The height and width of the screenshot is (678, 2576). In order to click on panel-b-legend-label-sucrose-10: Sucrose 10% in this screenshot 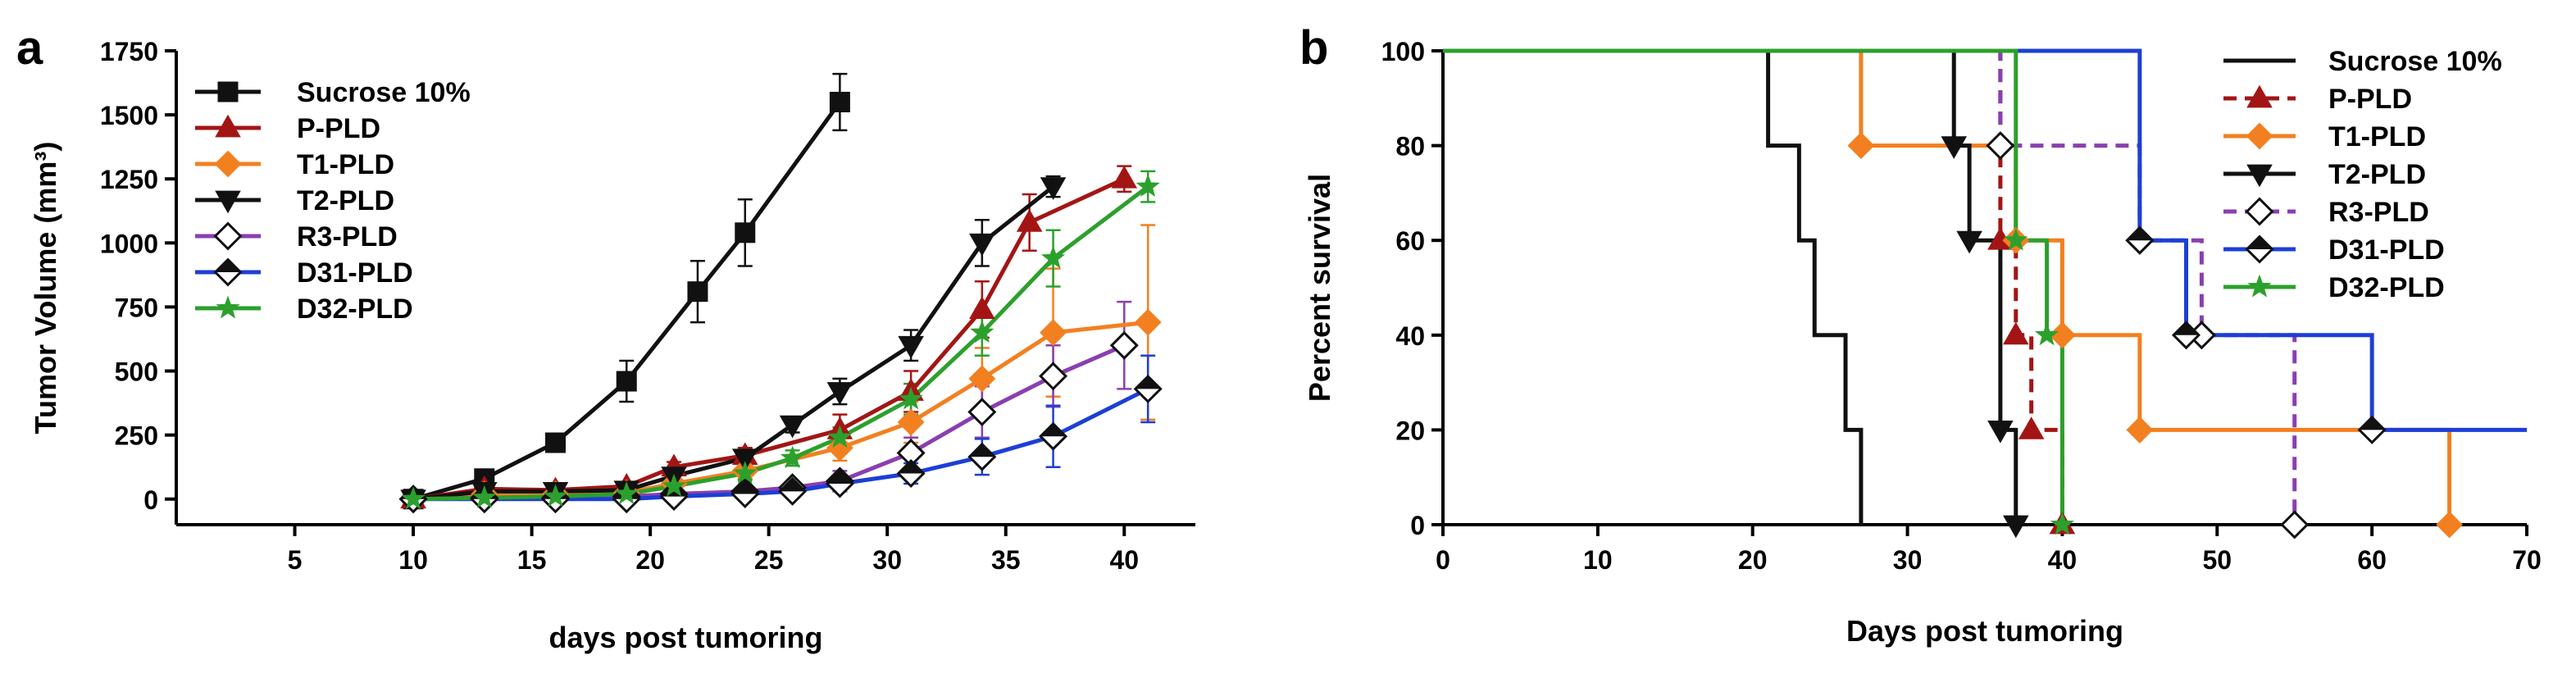, I will do `click(2415, 61)`.